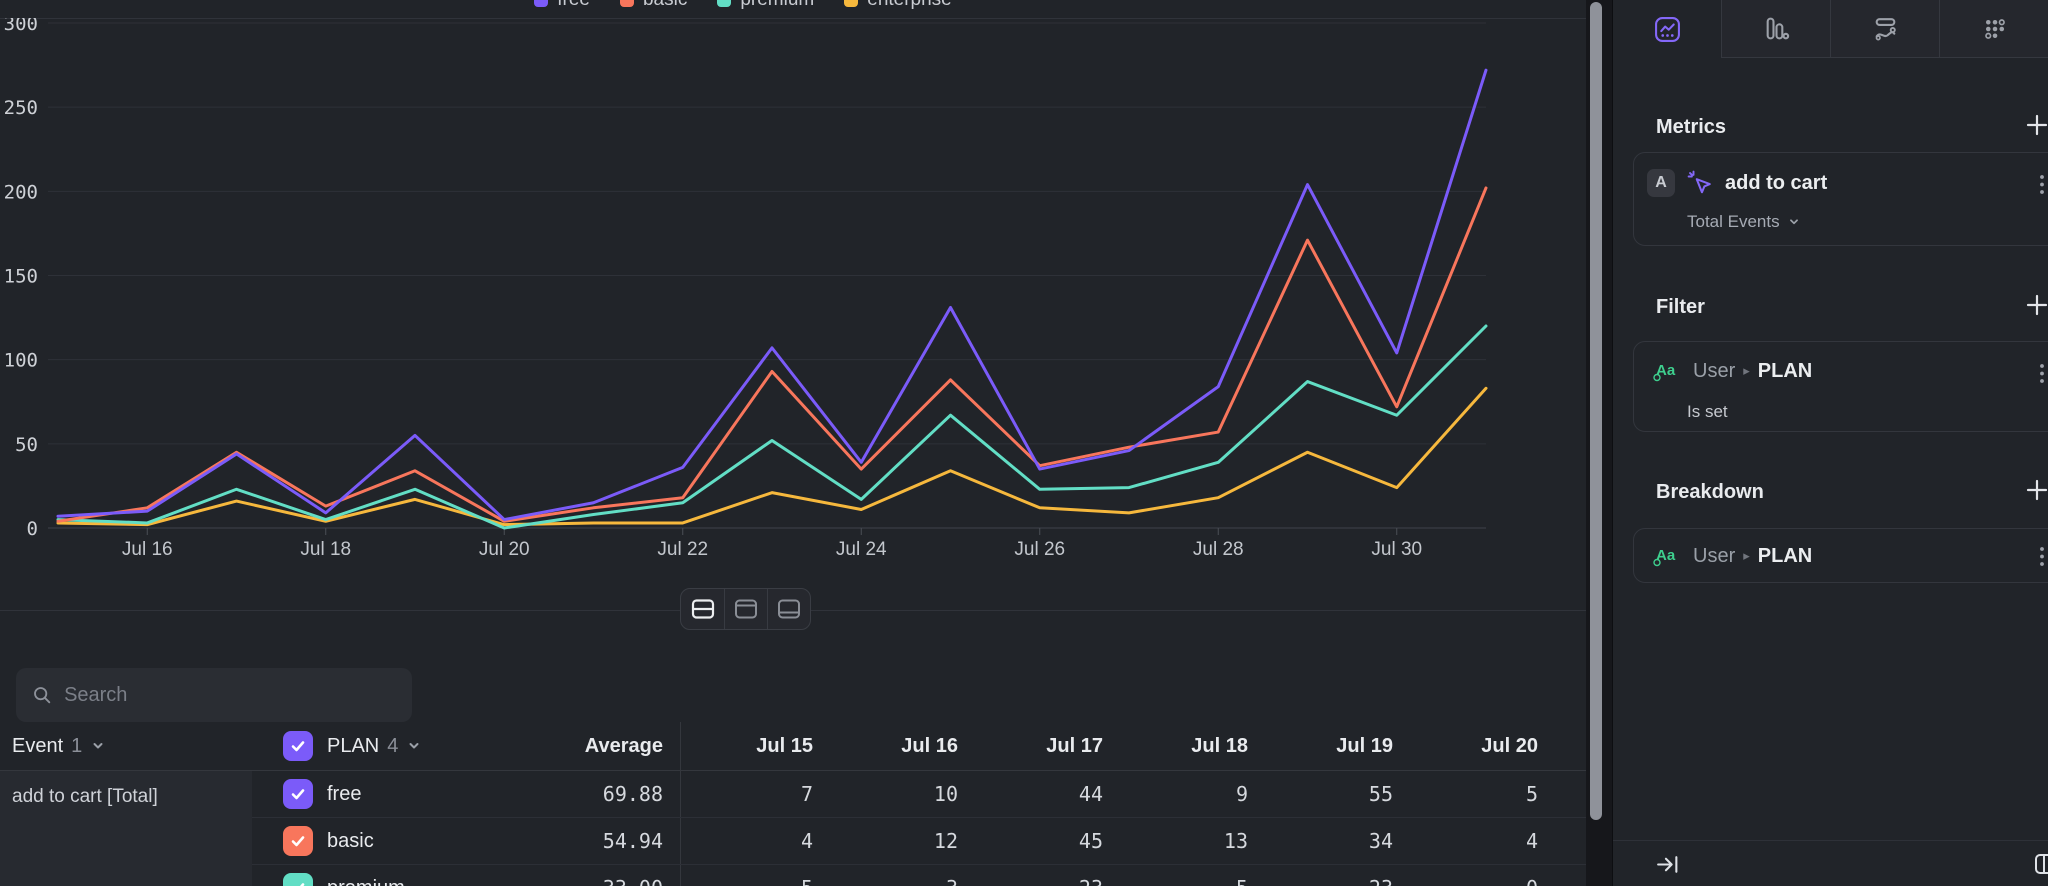  What do you see at coordinates (126, 746) in the screenshot?
I see `event-column-header: Event 1` at bounding box center [126, 746].